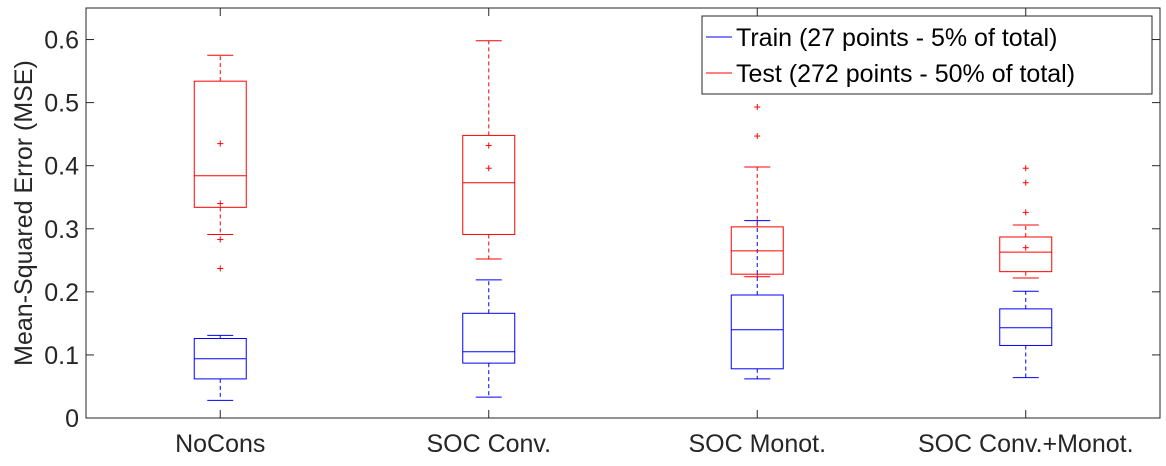 Image resolution: width=1166 pixels, height=466 pixels. I want to click on legend-box, so click(927, 55).